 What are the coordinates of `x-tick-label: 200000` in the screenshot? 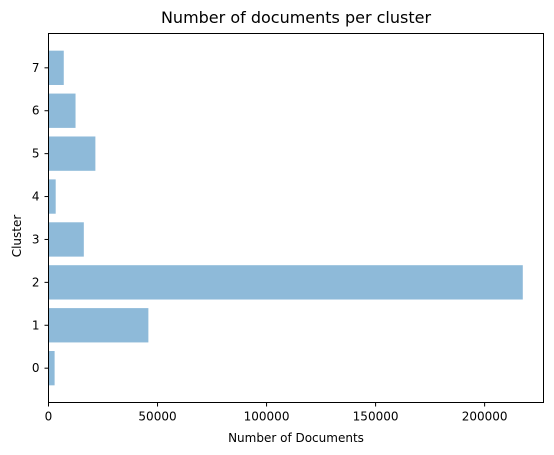 It's located at (485, 417).